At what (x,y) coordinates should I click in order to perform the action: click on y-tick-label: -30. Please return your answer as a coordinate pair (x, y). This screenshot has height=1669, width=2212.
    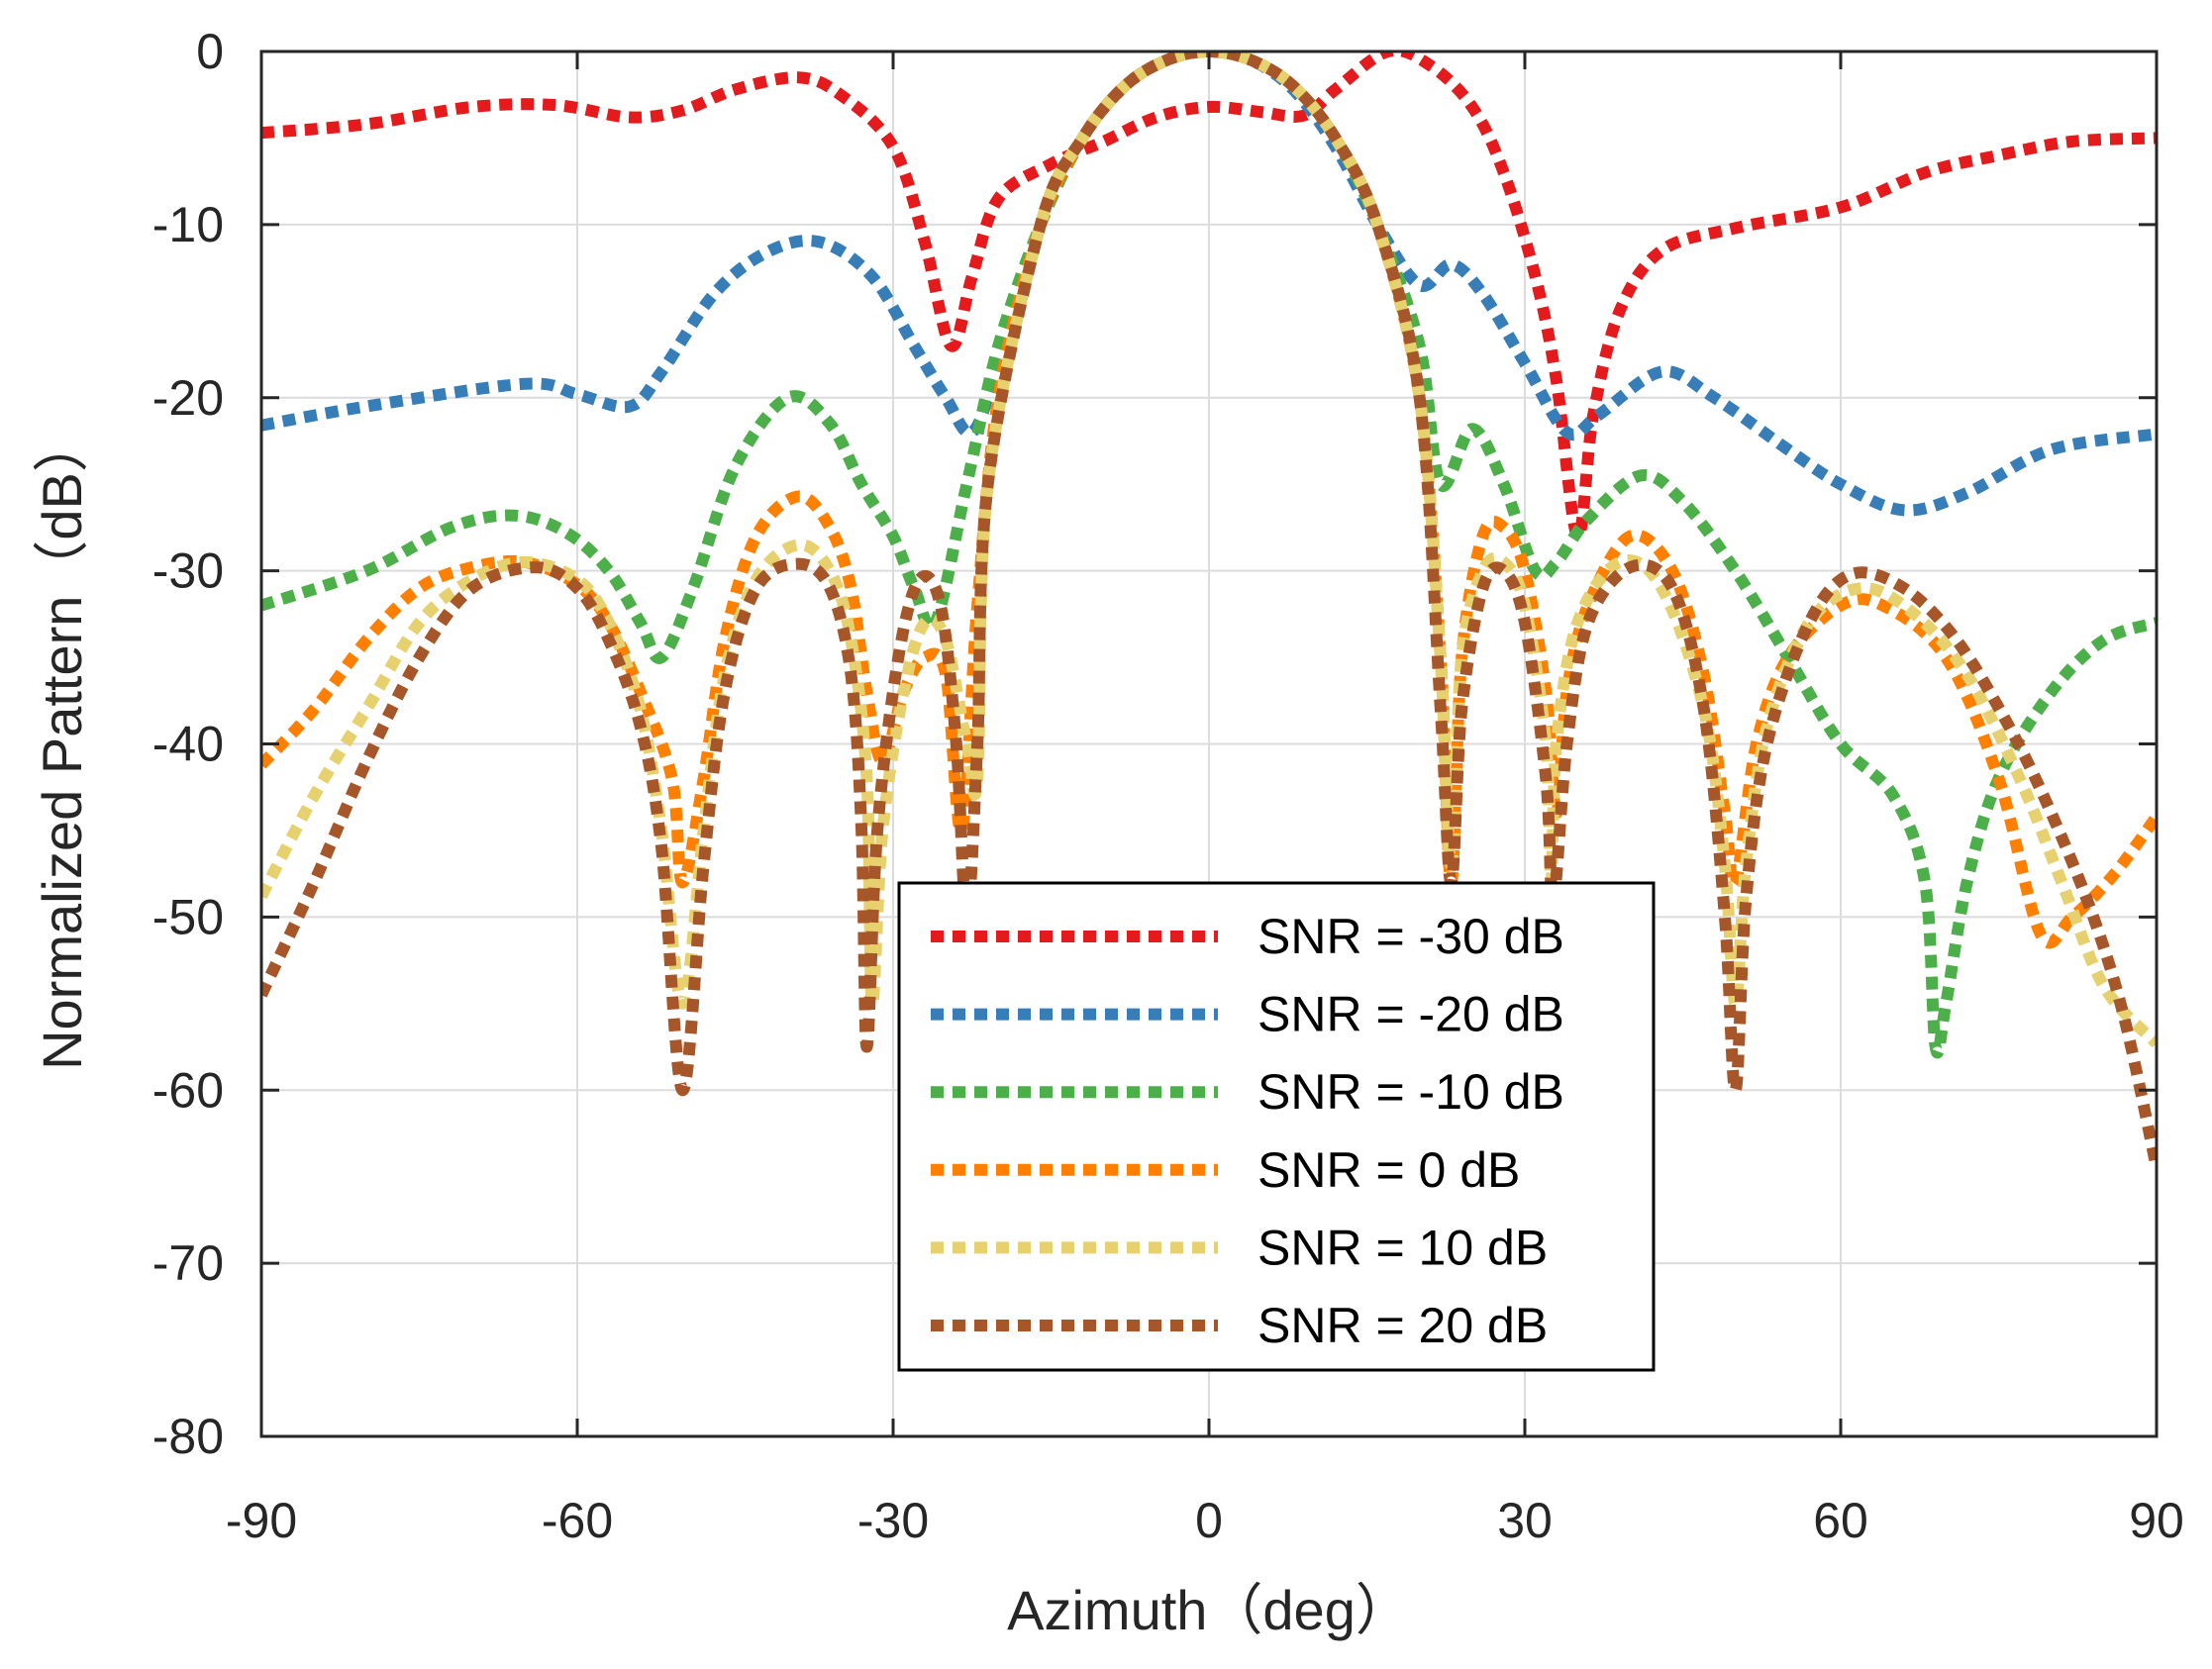
    Looking at the image, I should click on (188, 571).